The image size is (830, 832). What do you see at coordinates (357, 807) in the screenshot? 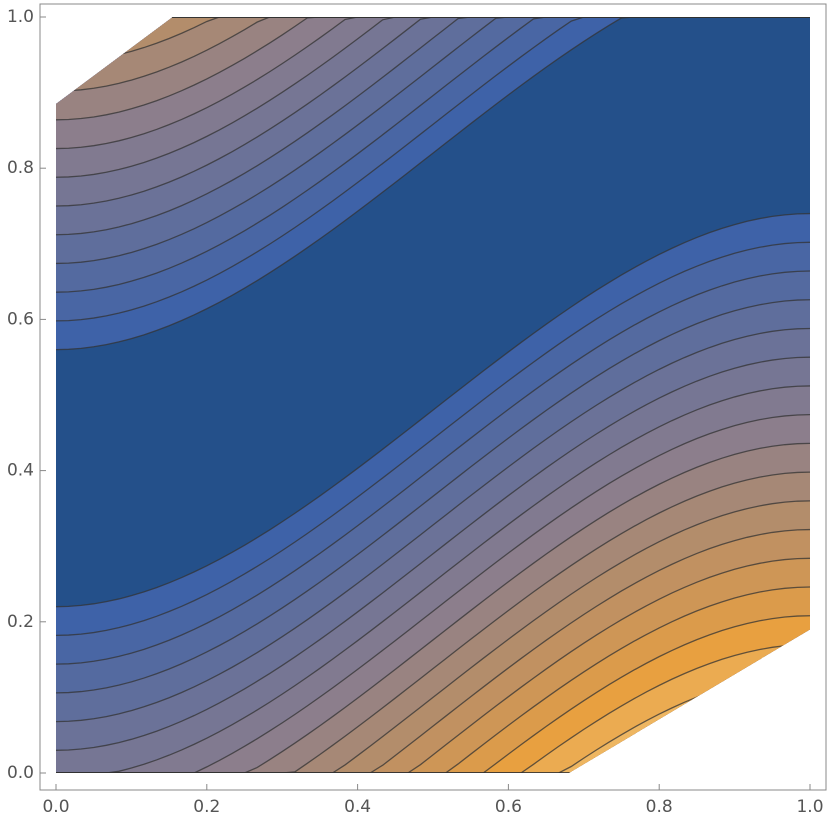
I see `x-tick-label: 0.4` at bounding box center [357, 807].